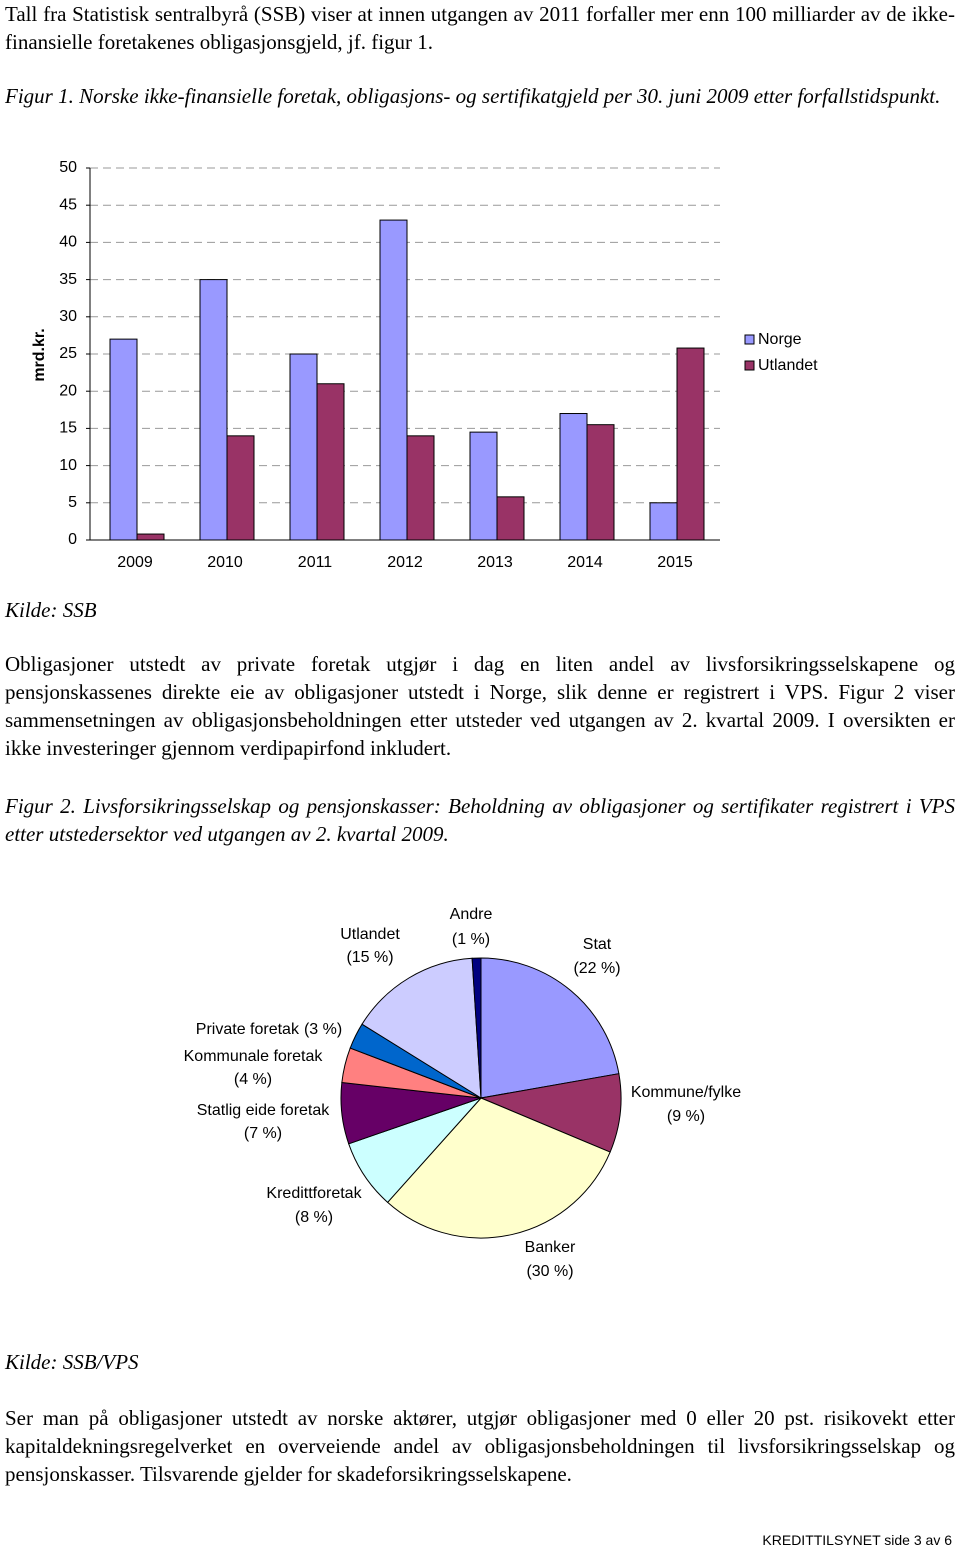  Describe the element at coordinates (315, 562) in the screenshot. I see `x-tick-label: 2011` at that location.